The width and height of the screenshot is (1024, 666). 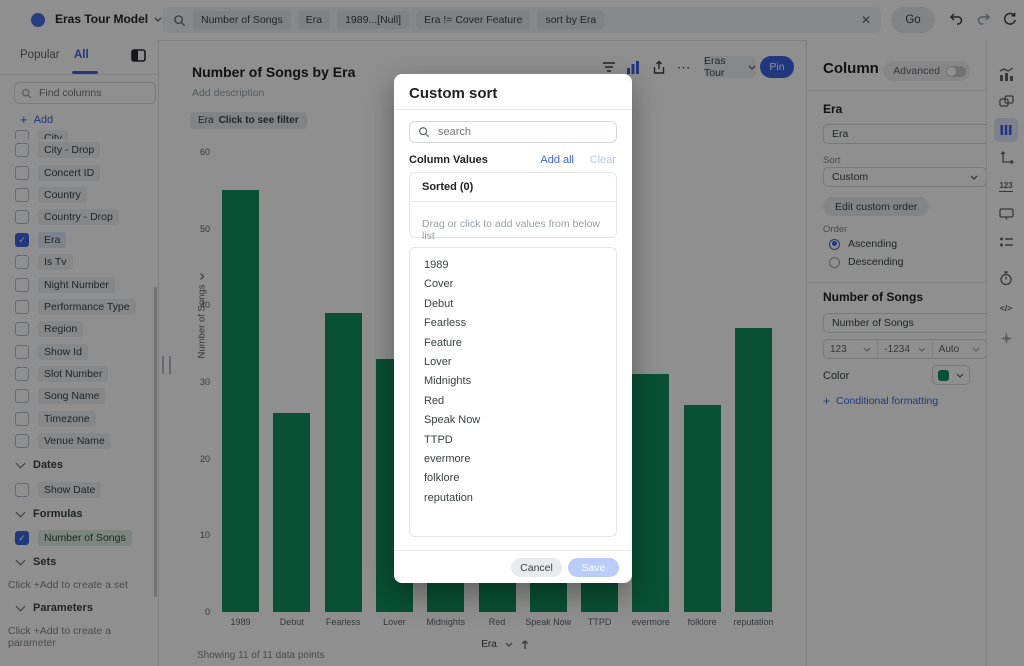 What do you see at coordinates (439, 284) in the screenshot?
I see `sort-value-item: Cover` at bounding box center [439, 284].